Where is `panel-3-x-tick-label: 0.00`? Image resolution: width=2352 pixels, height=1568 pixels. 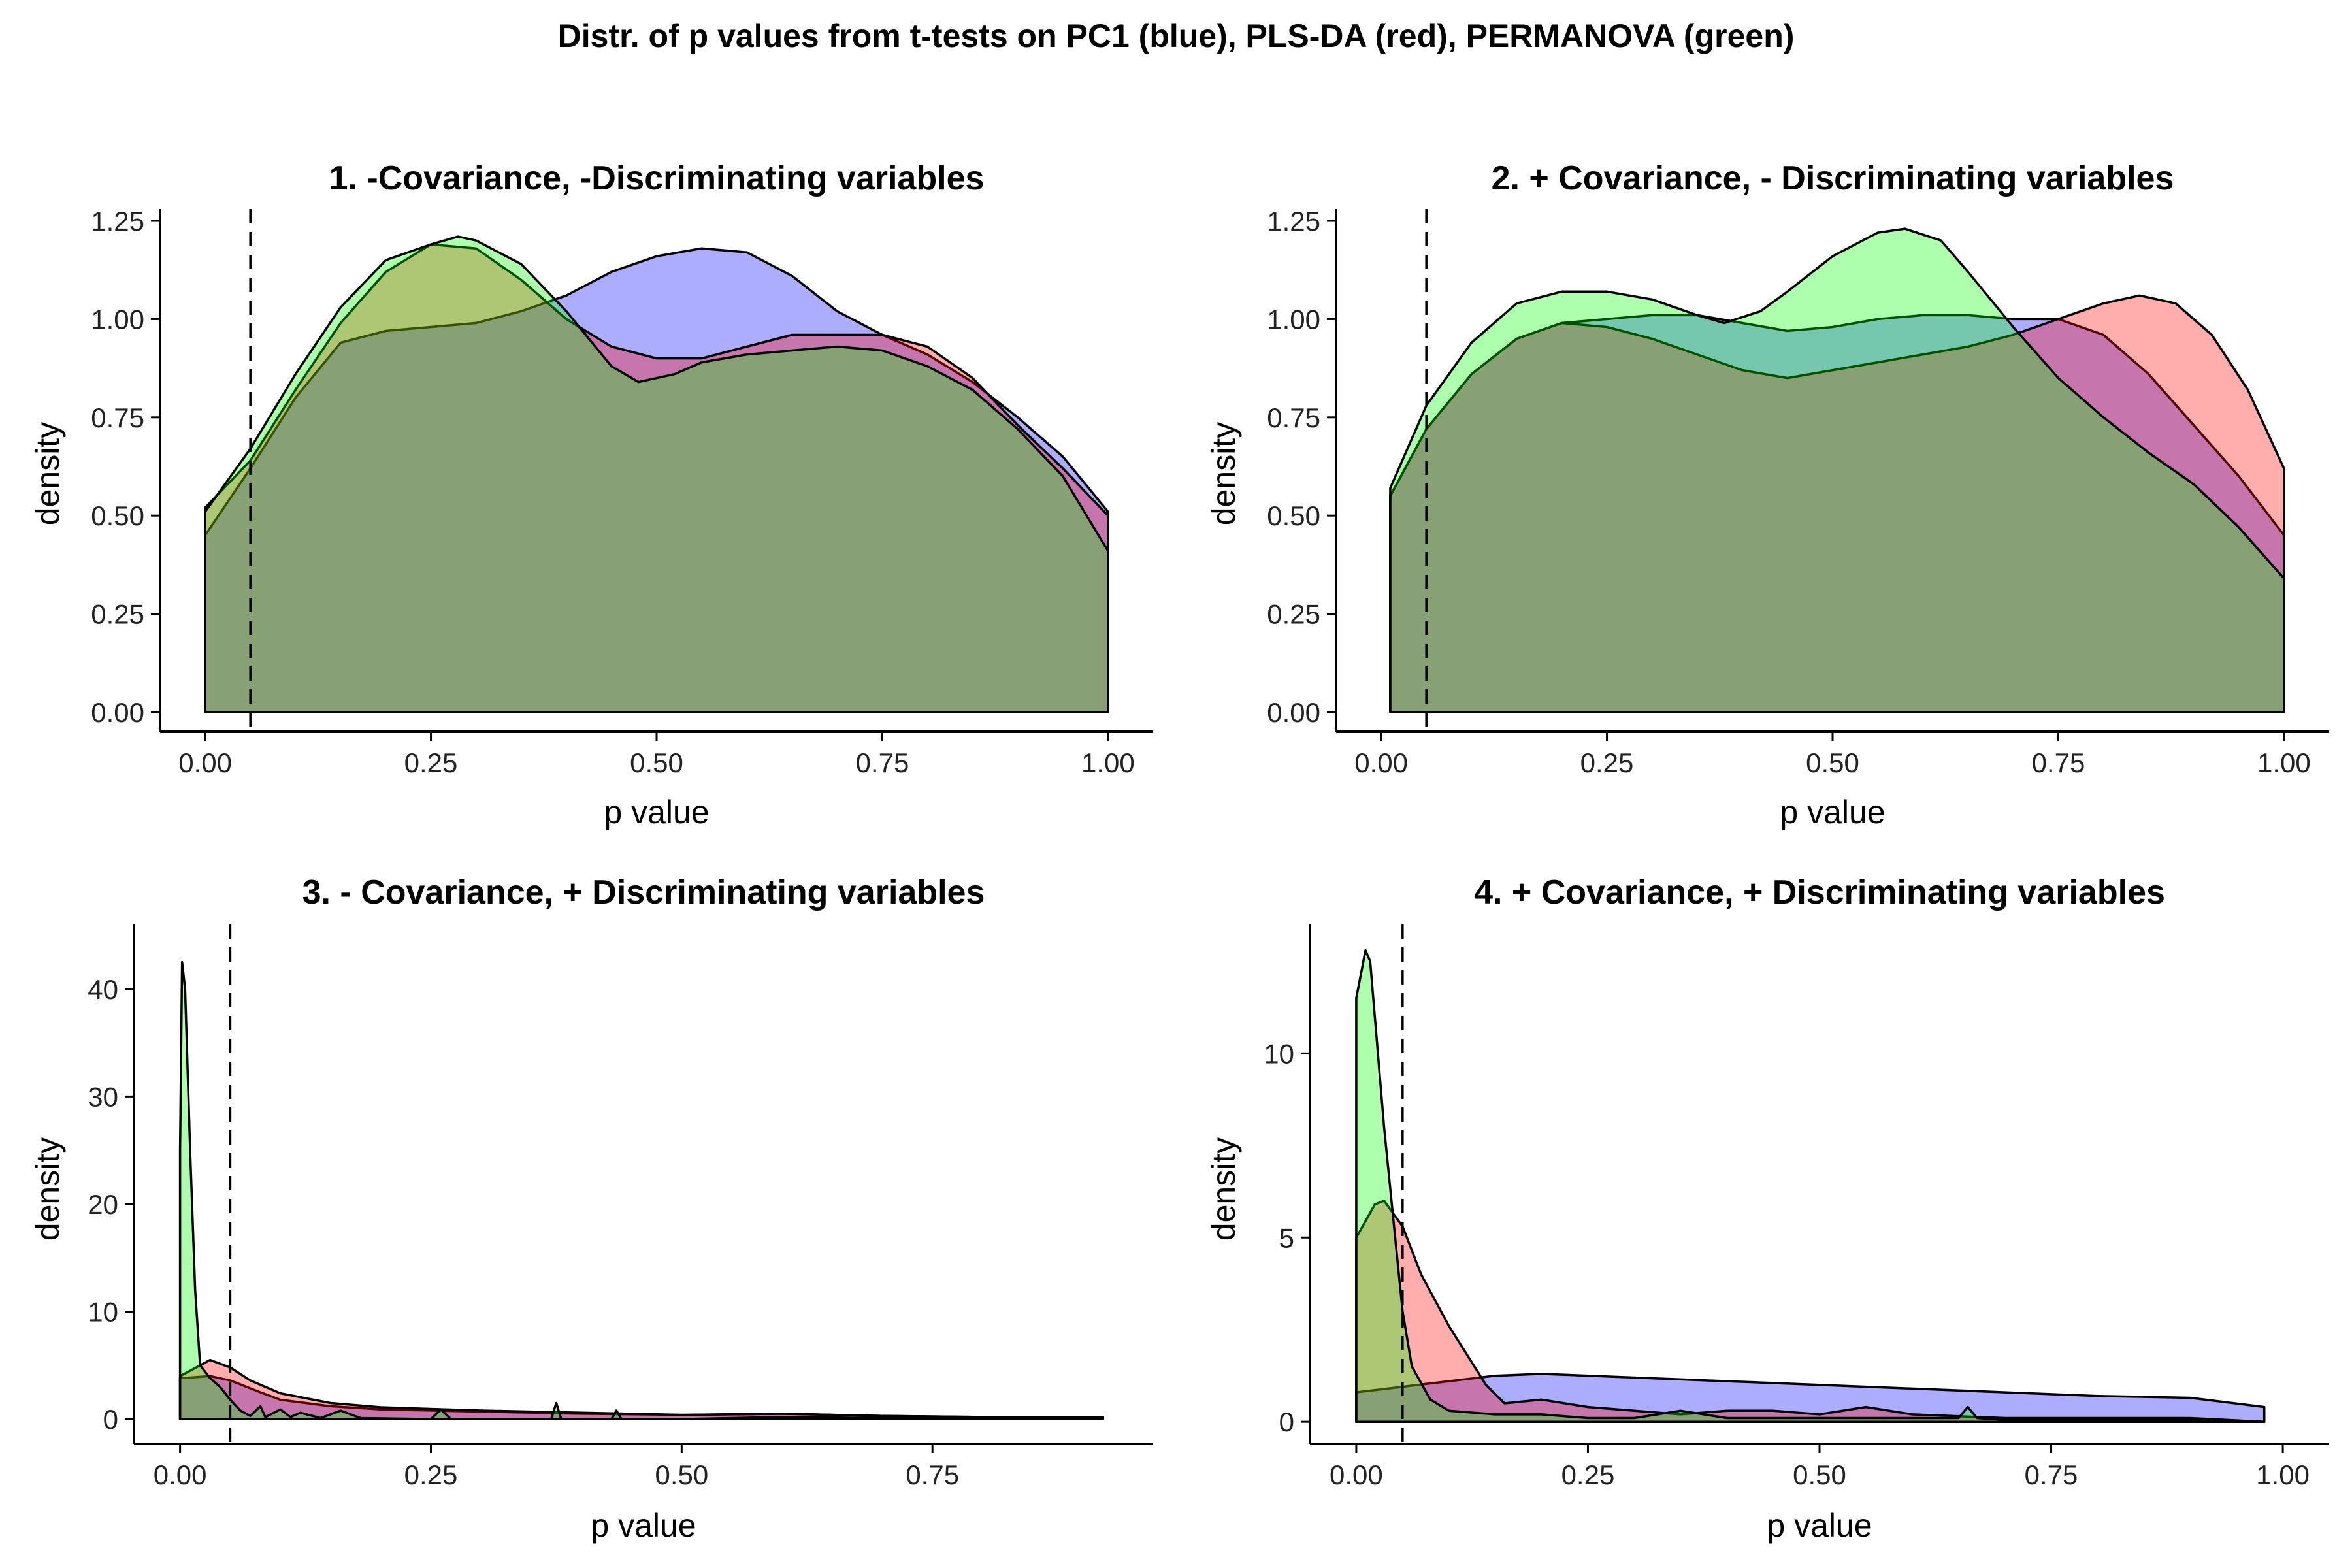 panel-3-x-tick-label: 0.00 is located at coordinates (180, 1475).